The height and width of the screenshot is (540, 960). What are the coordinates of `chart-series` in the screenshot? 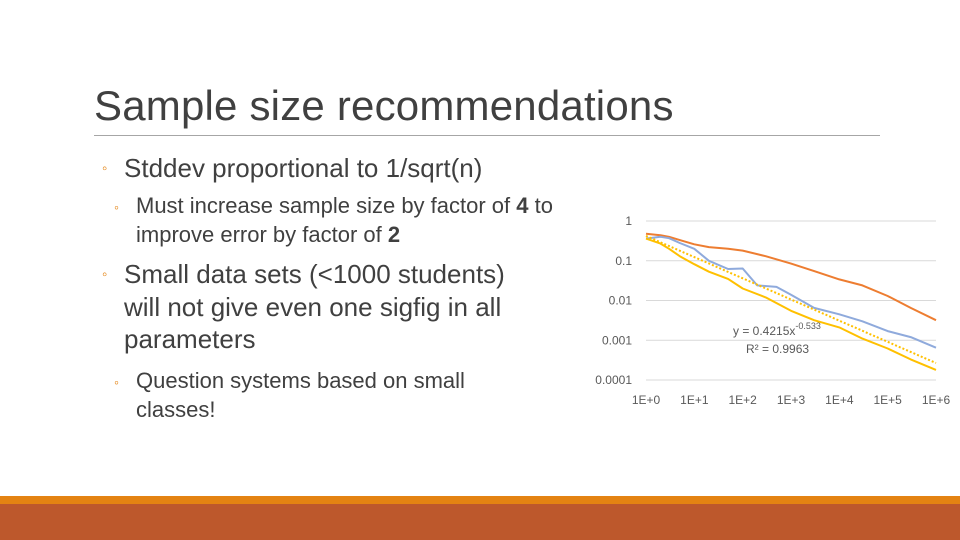 It's located at (791, 301).